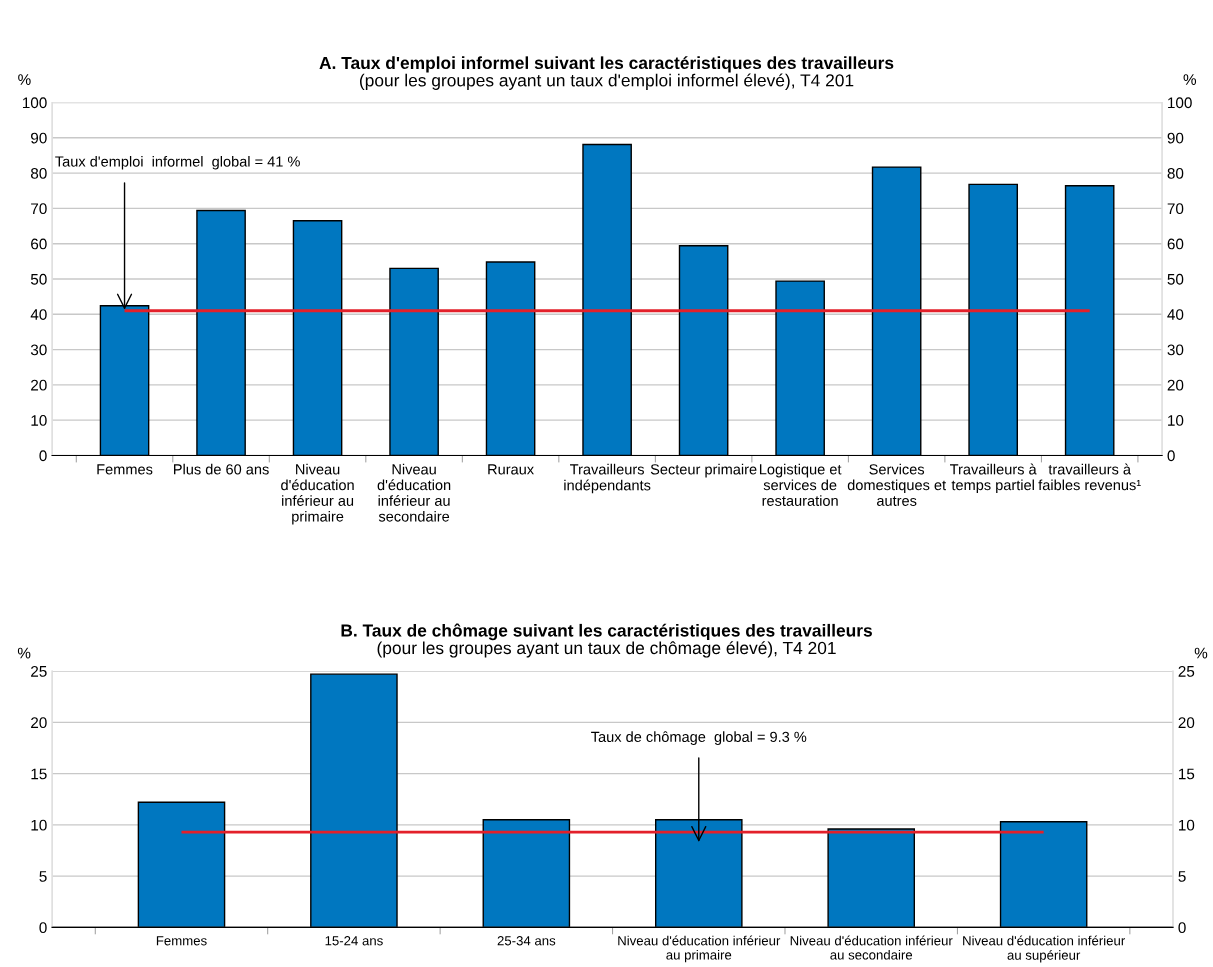 This screenshot has height=967, width=1213. What do you see at coordinates (896, 484) in the screenshot?
I see `x-tick-label: Services domestiques et autres` at bounding box center [896, 484].